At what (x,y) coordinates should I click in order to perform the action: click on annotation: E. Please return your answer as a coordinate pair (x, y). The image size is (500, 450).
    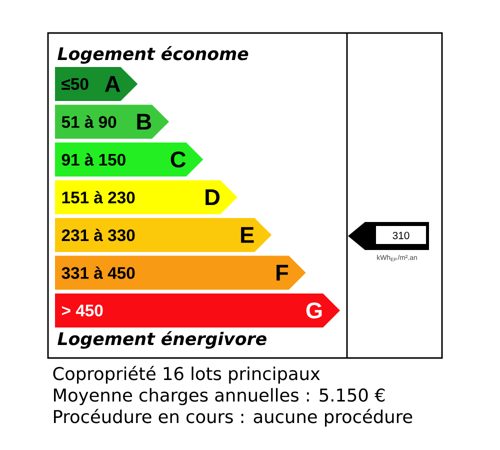
    Looking at the image, I should click on (247, 235).